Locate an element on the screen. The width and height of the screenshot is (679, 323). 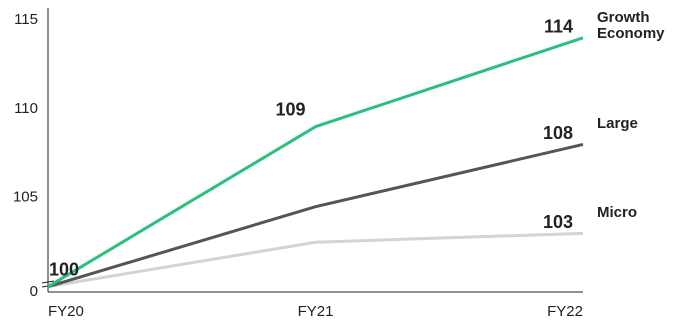
value-label: 109 is located at coordinates (290, 109).